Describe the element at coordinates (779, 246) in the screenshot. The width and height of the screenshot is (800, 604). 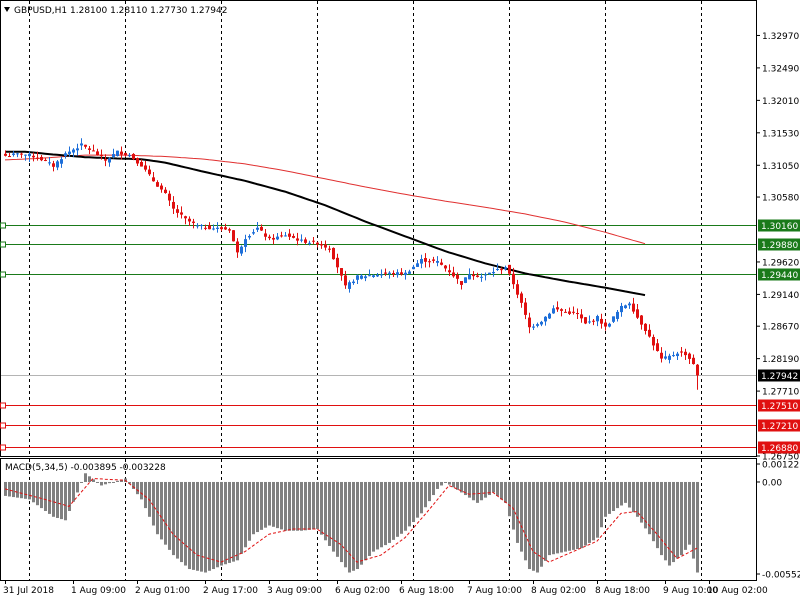
I see `level-label: 1.29880` at that location.